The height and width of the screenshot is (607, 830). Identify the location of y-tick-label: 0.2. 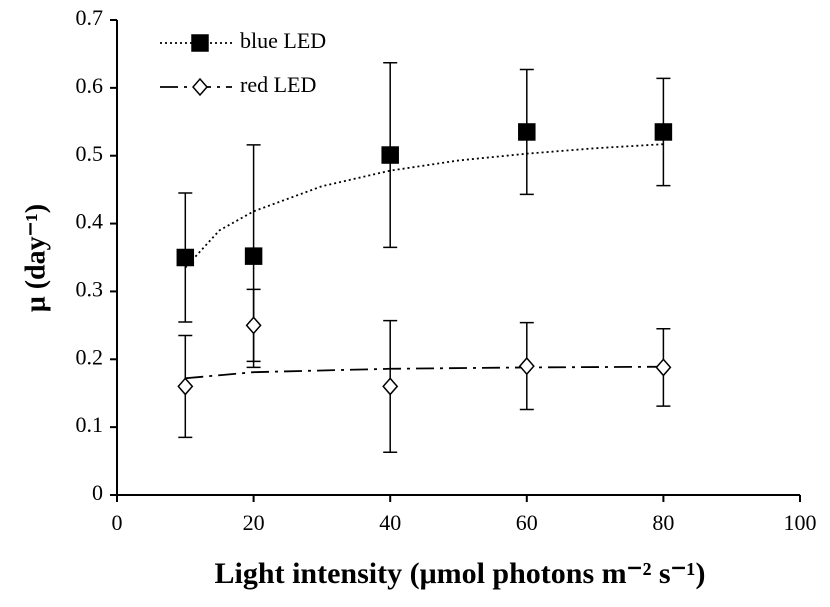
(90, 356).